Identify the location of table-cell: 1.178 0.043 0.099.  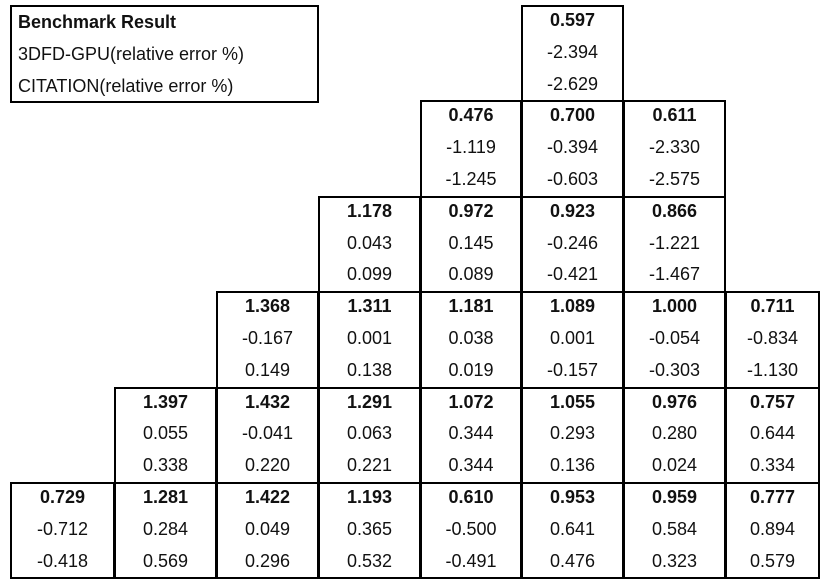
(369, 244).